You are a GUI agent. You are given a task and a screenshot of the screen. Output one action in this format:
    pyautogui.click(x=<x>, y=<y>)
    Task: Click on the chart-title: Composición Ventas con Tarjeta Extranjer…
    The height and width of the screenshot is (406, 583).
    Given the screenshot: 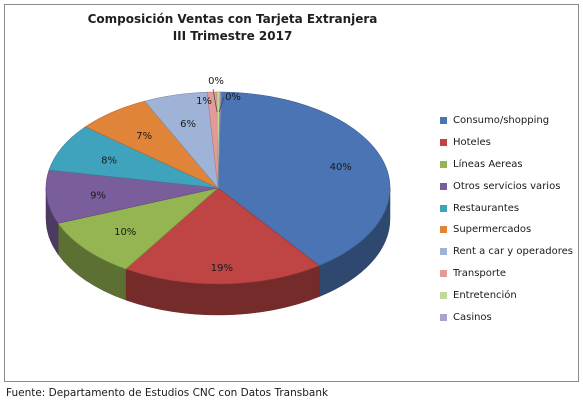 What is the action you would take?
    pyautogui.click(x=232, y=28)
    